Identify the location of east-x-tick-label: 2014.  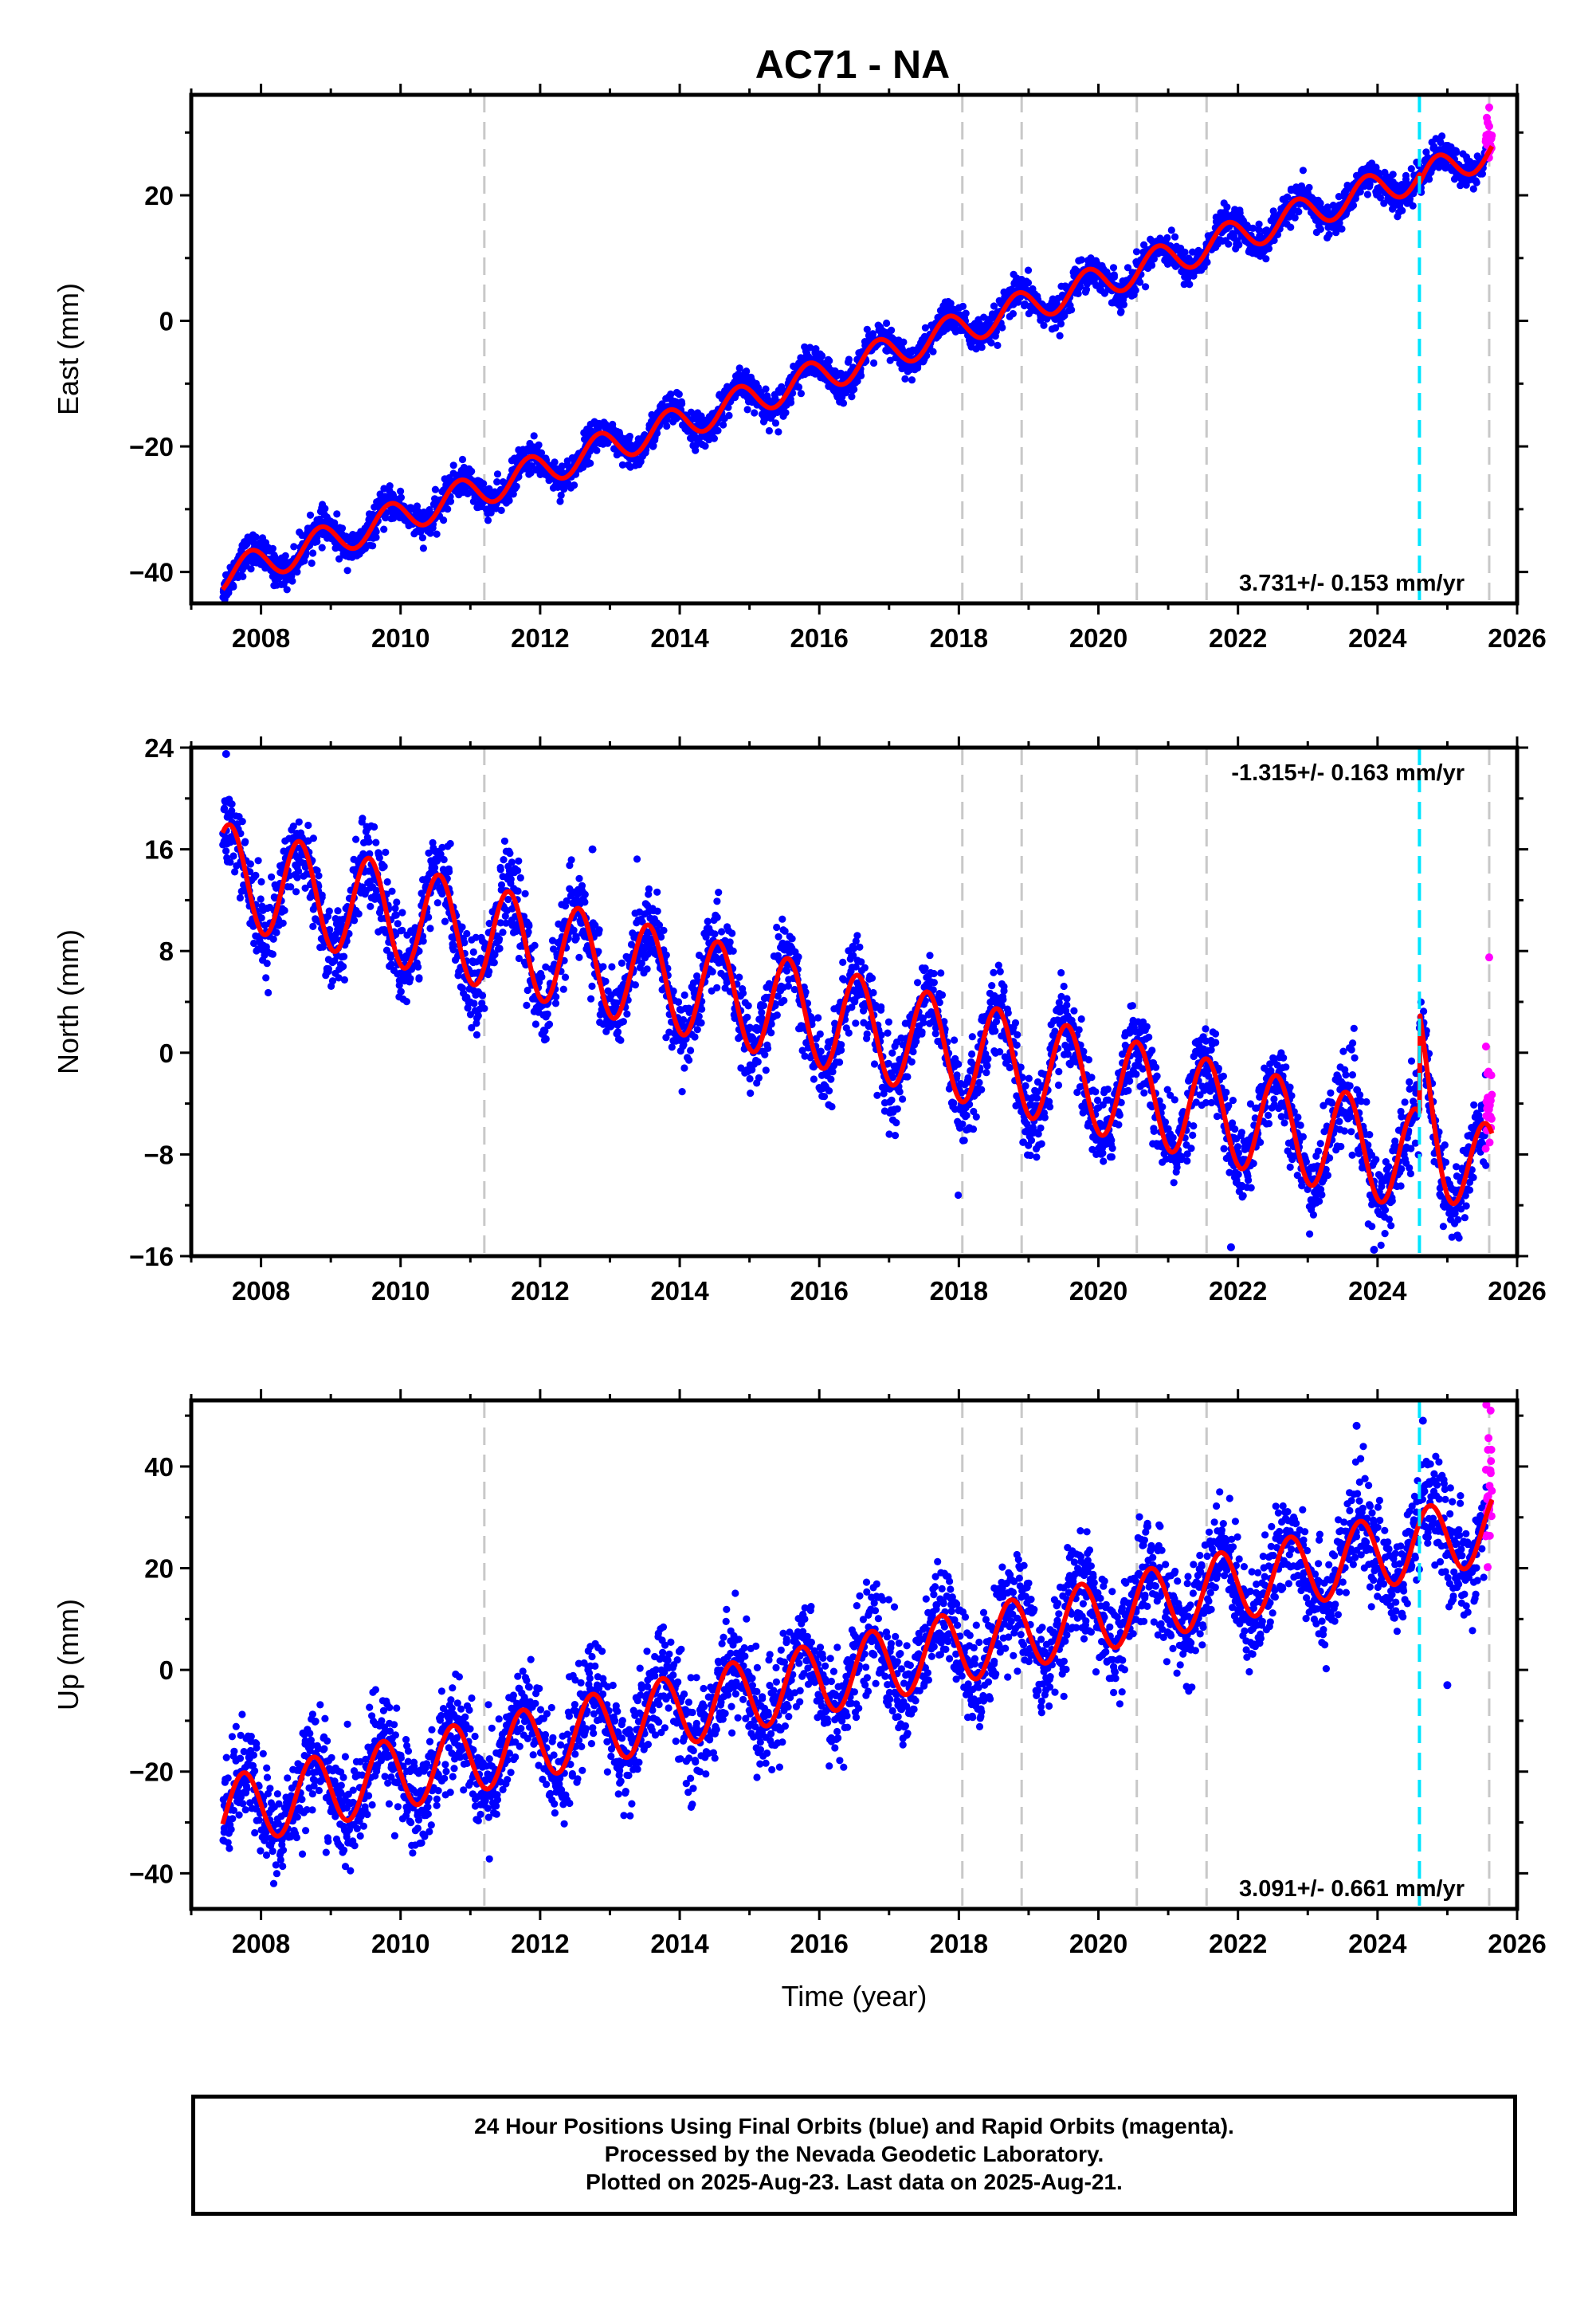
(680, 638).